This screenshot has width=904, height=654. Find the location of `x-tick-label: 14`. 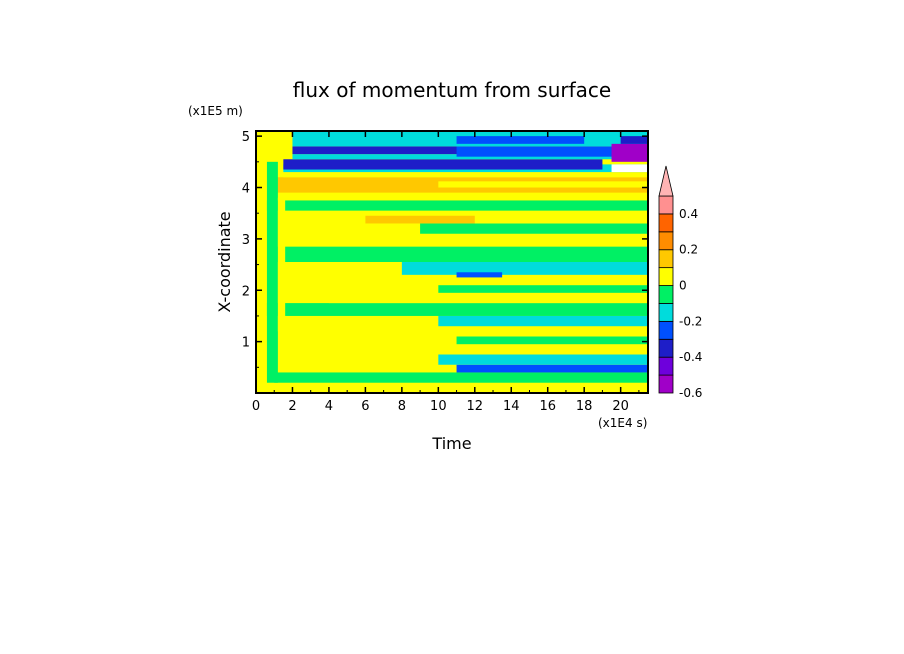

x-tick-label: 14 is located at coordinates (511, 406).